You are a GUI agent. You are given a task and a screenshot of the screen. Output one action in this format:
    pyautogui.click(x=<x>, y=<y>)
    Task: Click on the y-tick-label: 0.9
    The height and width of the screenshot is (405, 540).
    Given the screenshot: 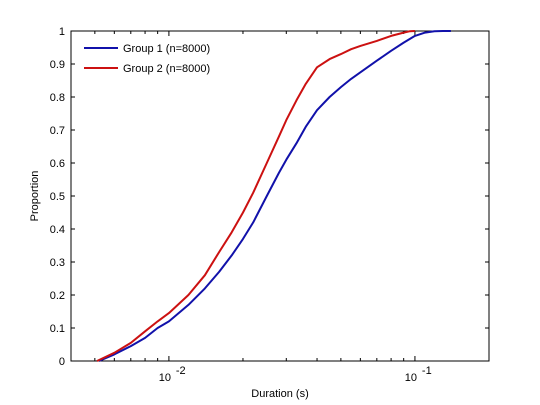 What is the action you would take?
    pyautogui.click(x=57, y=65)
    